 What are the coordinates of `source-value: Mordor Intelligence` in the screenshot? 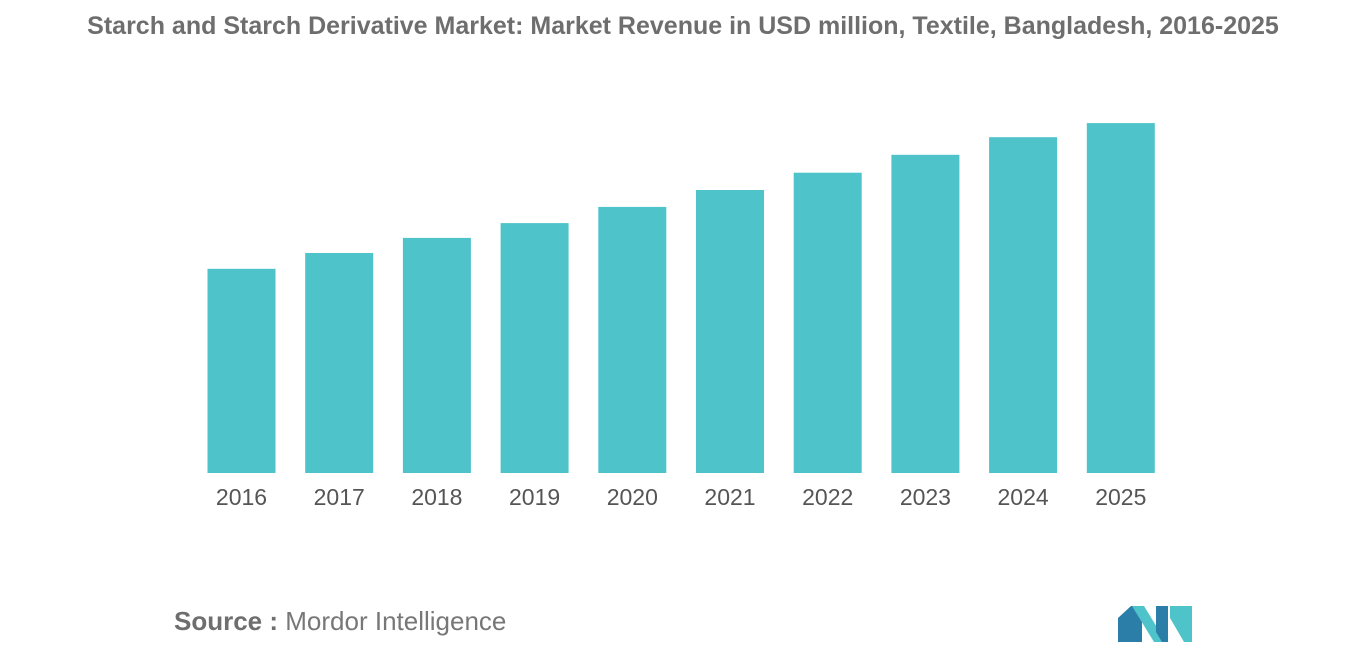 It's located at (396, 621).